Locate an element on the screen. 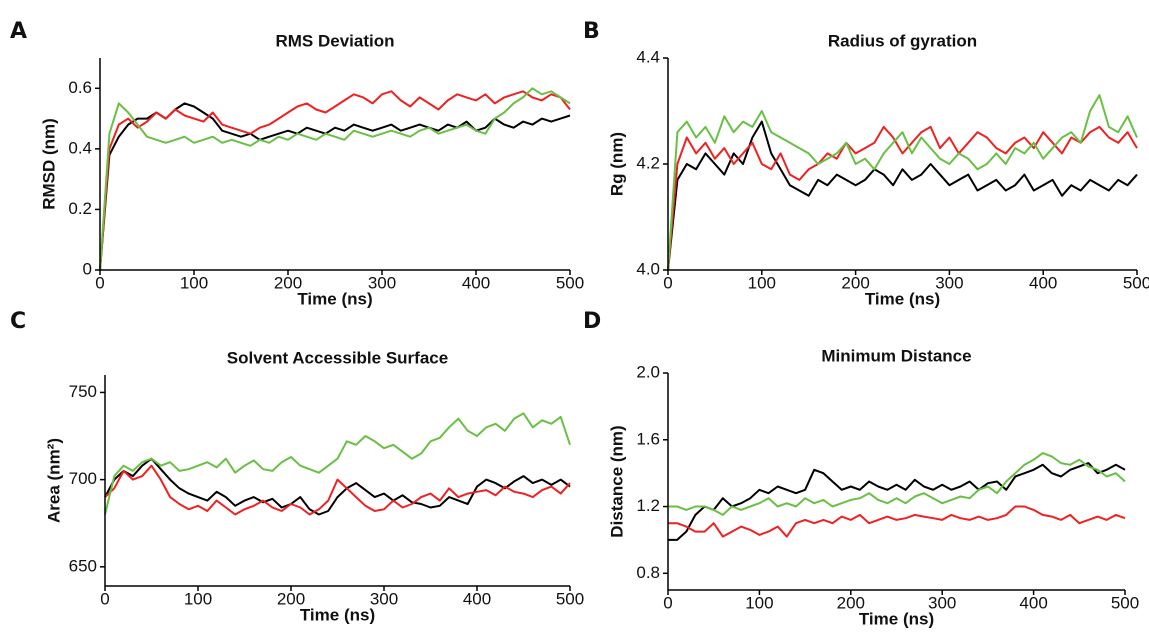 The image size is (1149, 634). y-axis-label: RMSD (nm) is located at coordinates (48, 164).